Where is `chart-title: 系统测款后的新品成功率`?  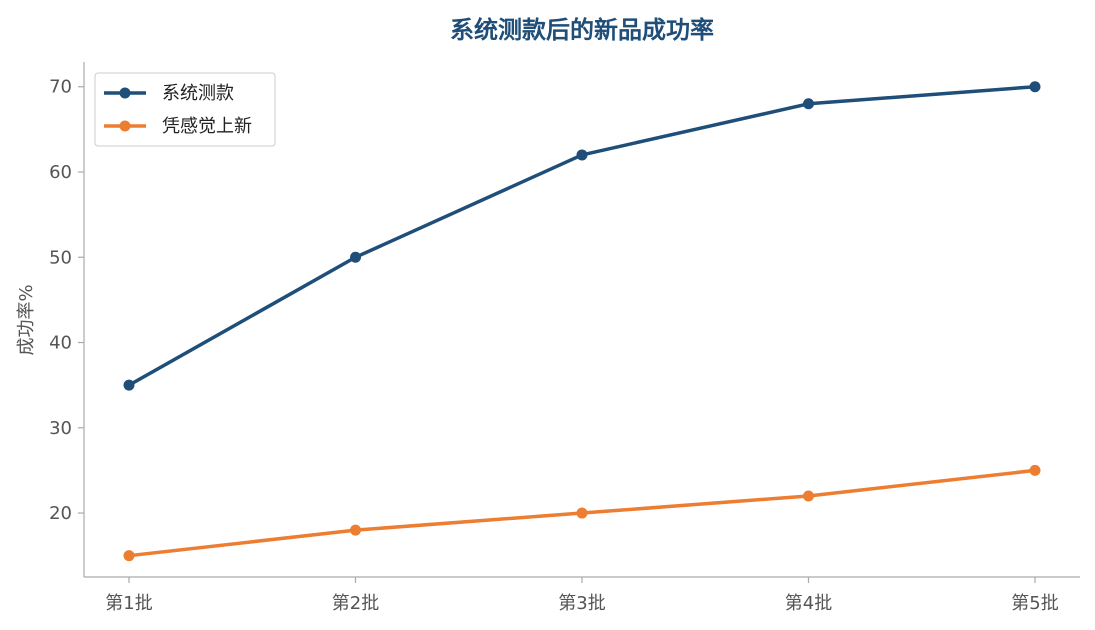
chart-title: 系统测款后的新品成功率 is located at coordinates (582, 30).